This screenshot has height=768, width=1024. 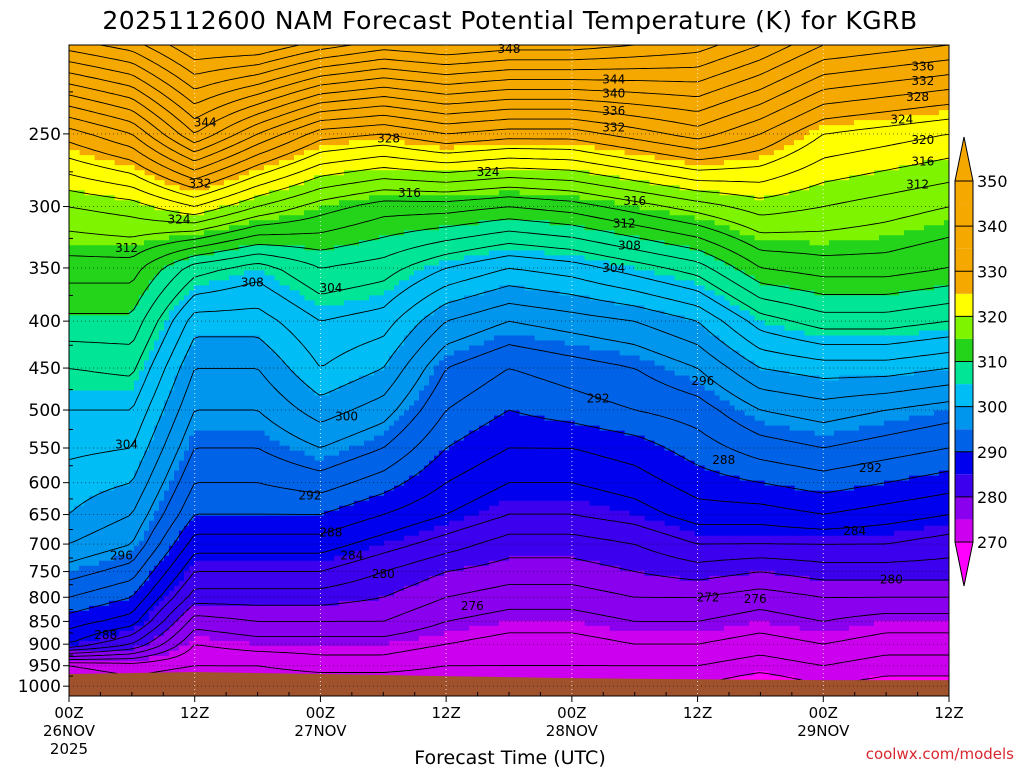 I want to click on contour-label: 340, so click(x=613, y=94).